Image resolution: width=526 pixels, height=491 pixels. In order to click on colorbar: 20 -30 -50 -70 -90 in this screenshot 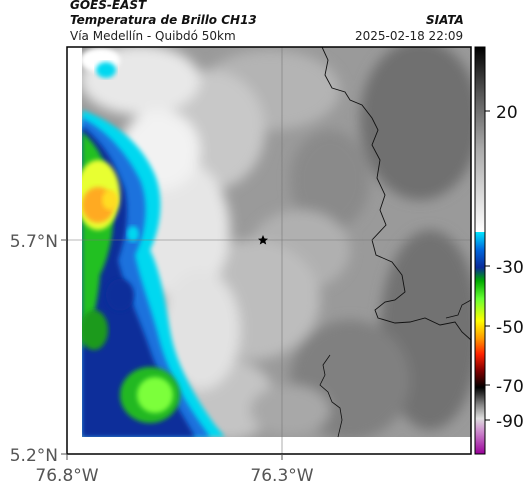, I will do `click(499, 250)`.